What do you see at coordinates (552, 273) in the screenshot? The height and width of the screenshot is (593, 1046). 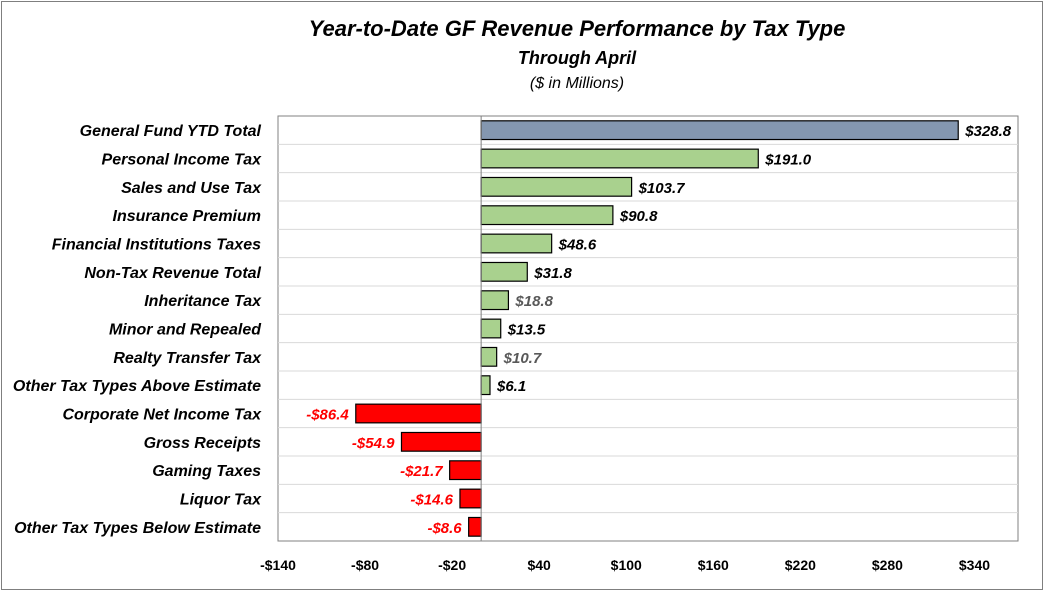 I see `data-label: $31.8` at bounding box center [552, 273].